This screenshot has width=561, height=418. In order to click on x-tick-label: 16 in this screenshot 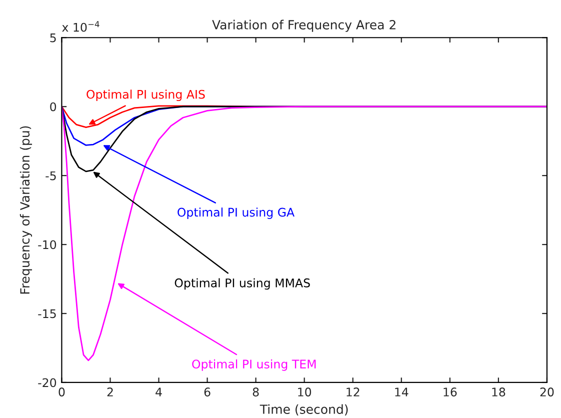, I will do `click(450, 392)`.